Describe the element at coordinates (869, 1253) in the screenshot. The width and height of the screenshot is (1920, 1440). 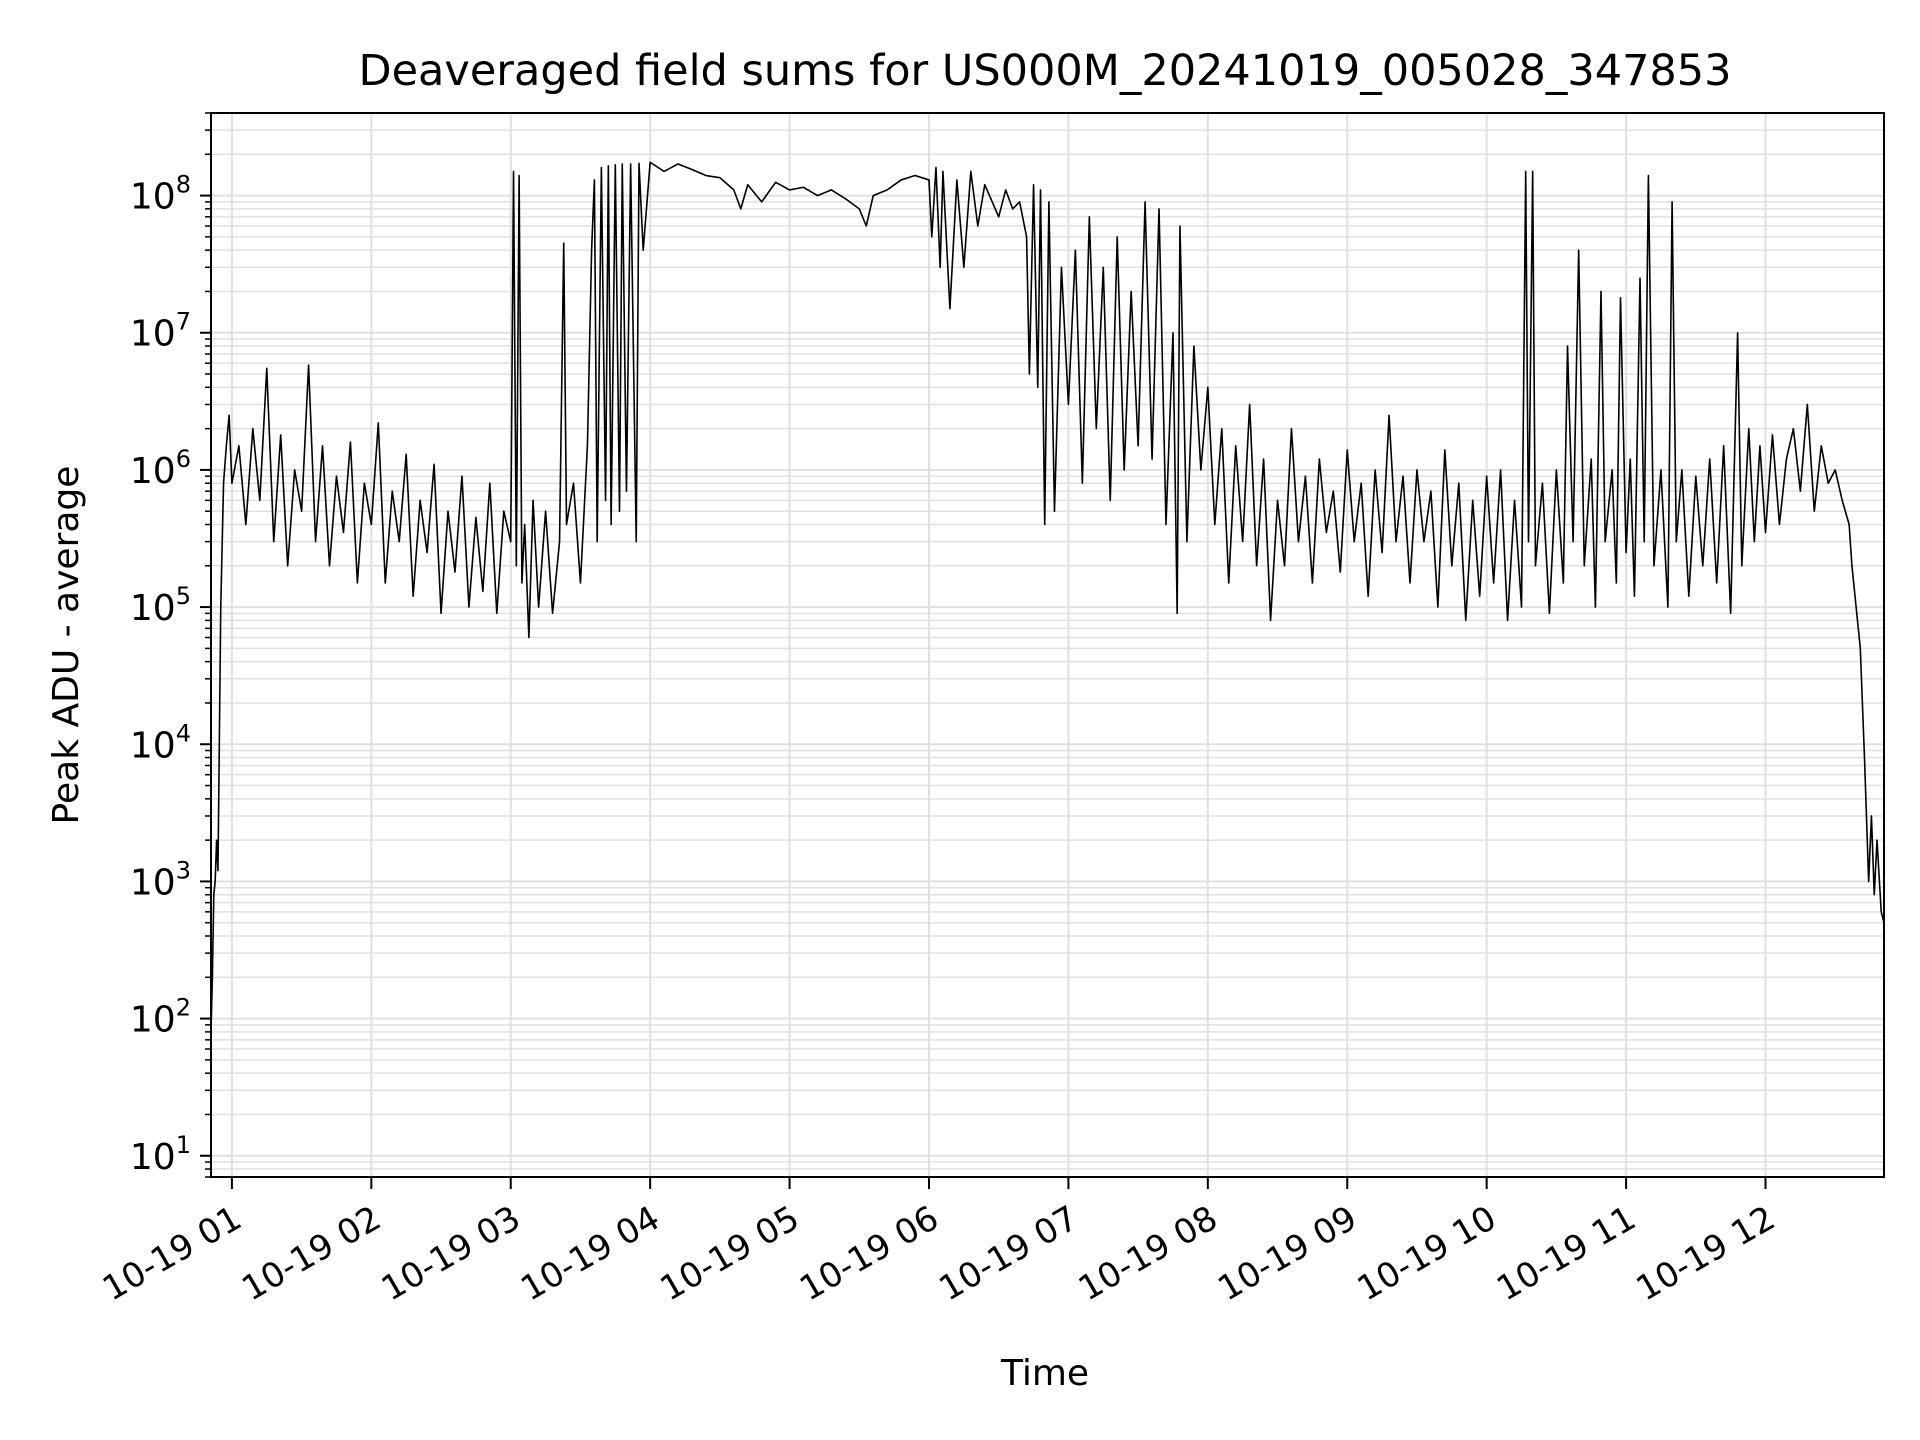
I see `x-tick-label: 10-19 06` at that location.